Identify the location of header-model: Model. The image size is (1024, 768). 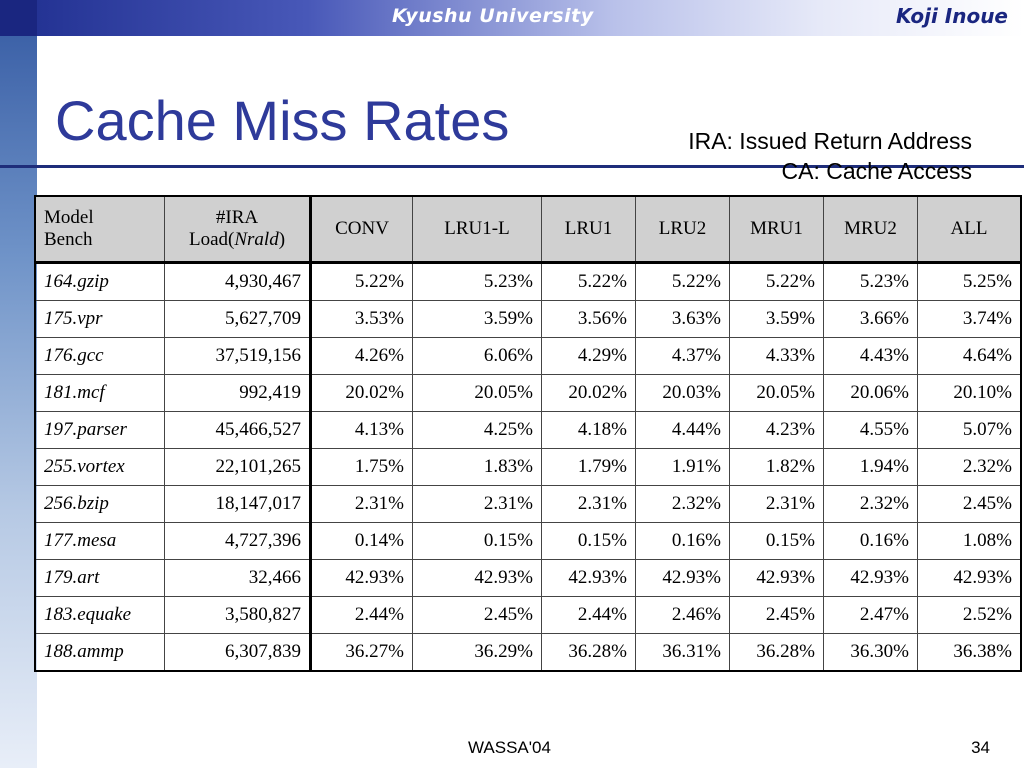
(69, 217).